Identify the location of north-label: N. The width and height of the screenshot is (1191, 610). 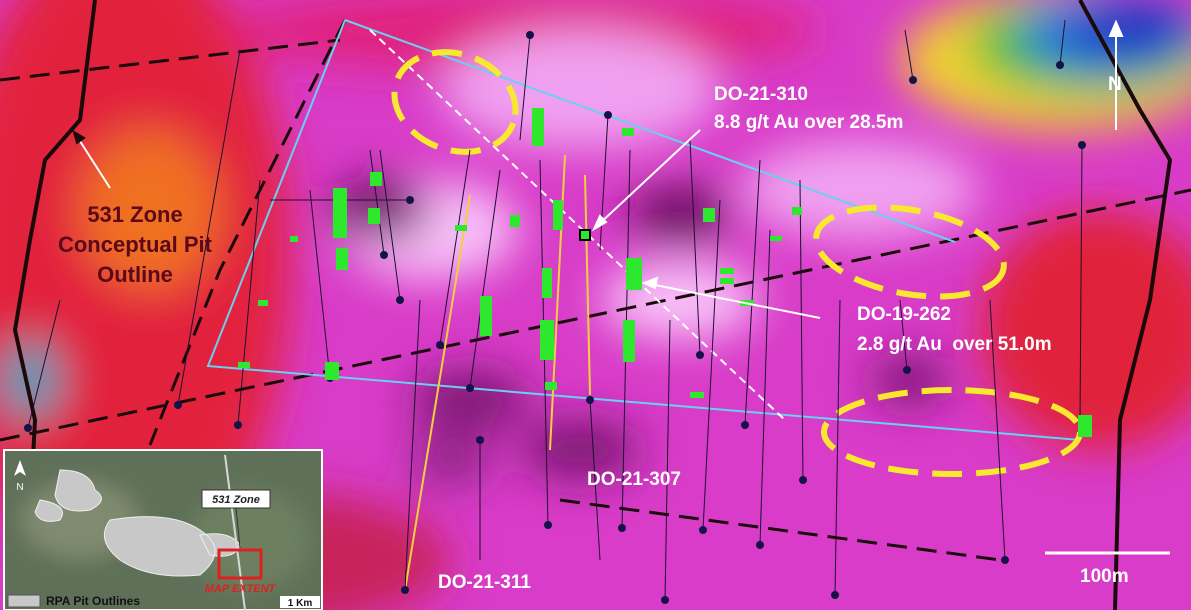
(1115, 84).